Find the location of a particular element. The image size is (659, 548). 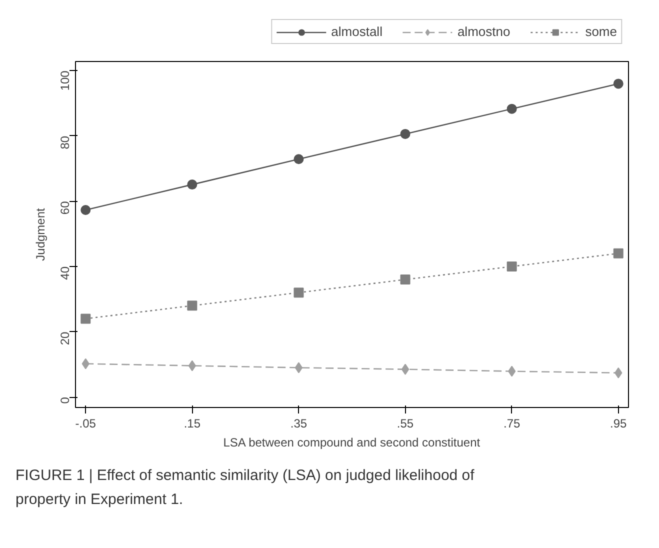

x-tick-label: .15 is located at coordinates (192, 423).